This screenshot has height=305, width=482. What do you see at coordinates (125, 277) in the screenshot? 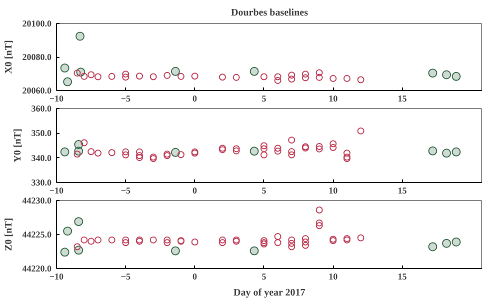
I see `x-tick-label: −5` at bounding box center [125, 277].